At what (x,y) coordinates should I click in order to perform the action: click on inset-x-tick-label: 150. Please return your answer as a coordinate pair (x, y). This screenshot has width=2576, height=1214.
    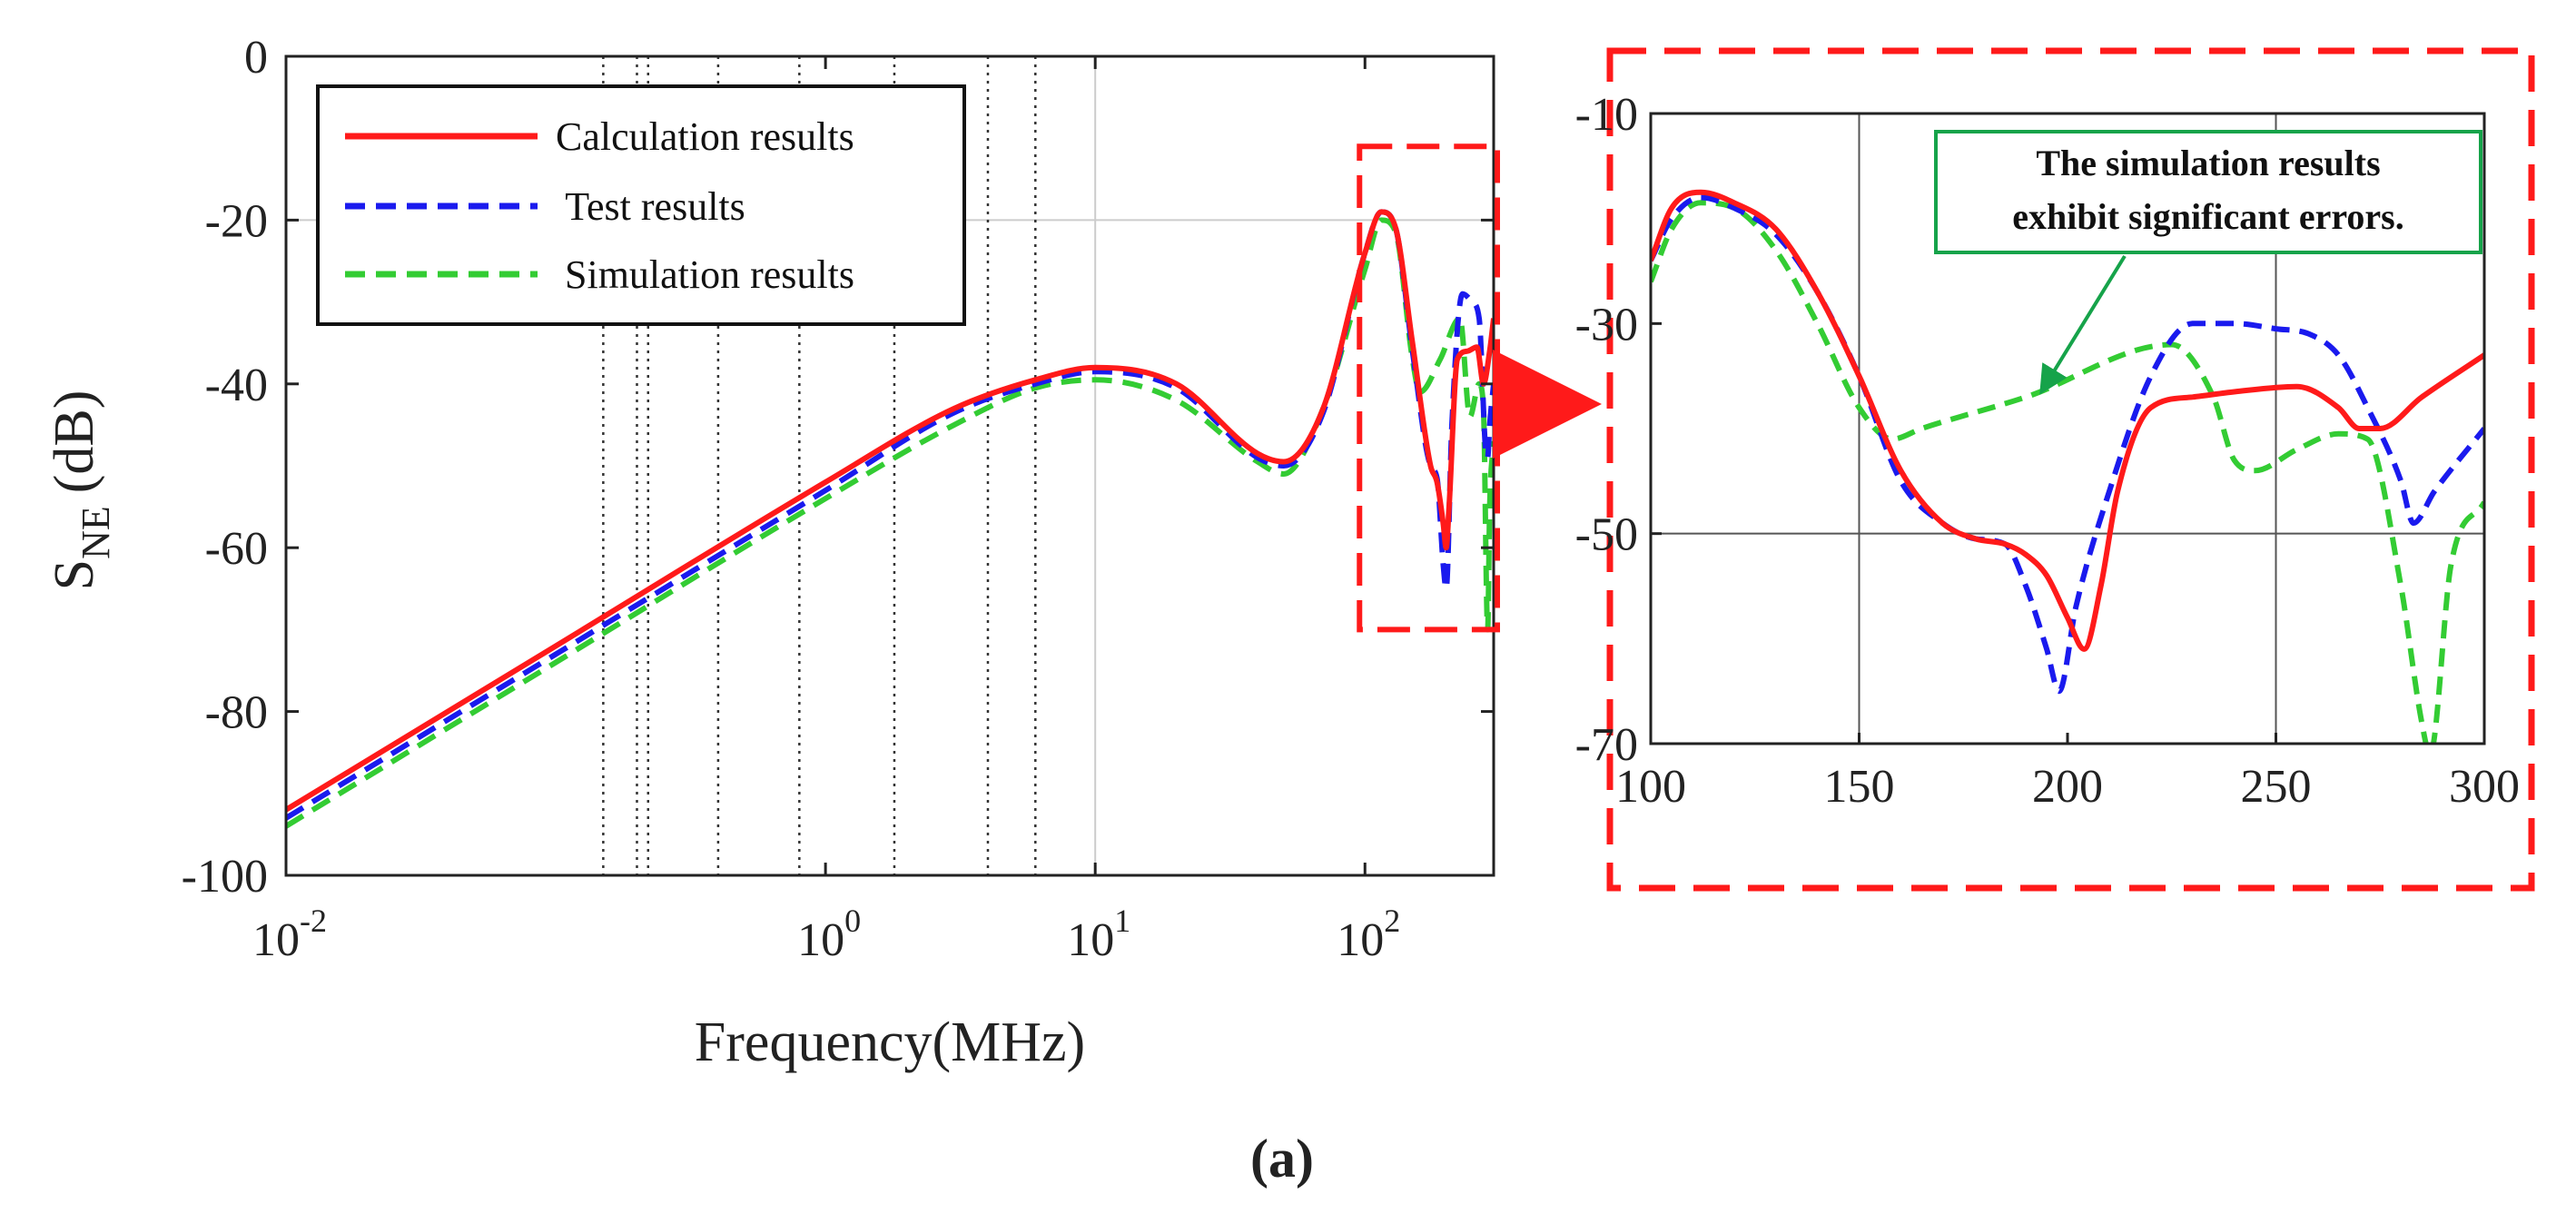
    Looking at the image, I should click on (1859, 787).